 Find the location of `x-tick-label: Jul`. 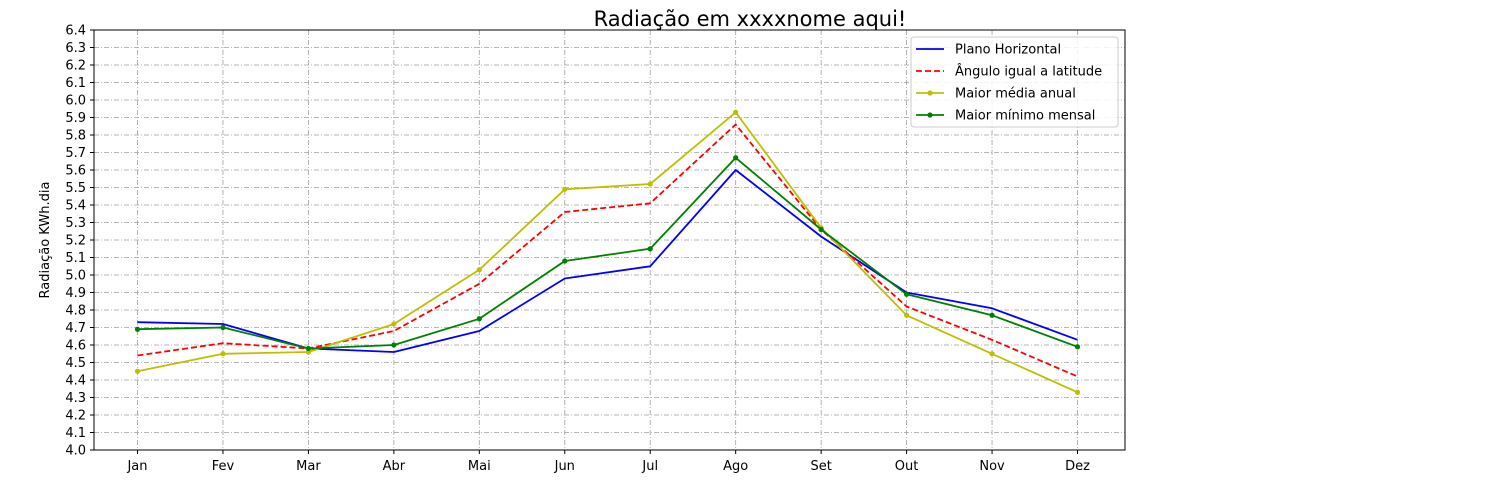

x-tick-label: Jul is located at coordinates (649, 466).